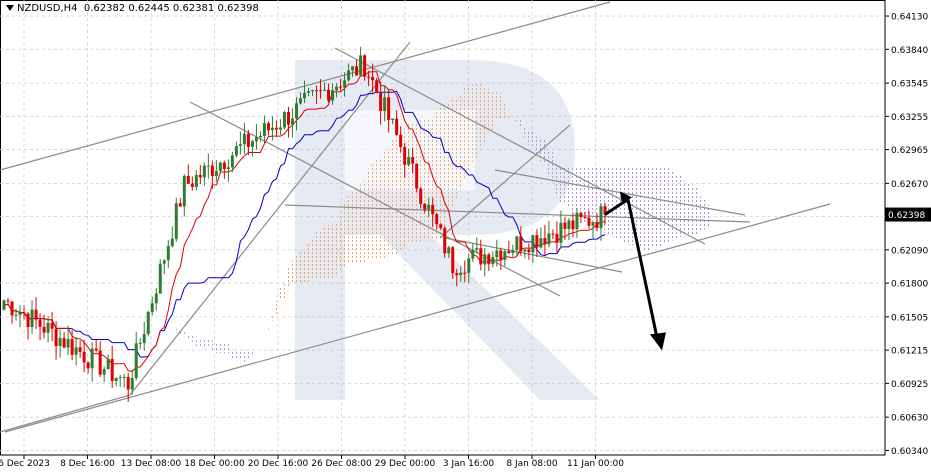 This screenshot has height=475, width=931. Describe the element at coordinates (104, 8) in the screenshot. I see `open-value: 0.62382` at that location.